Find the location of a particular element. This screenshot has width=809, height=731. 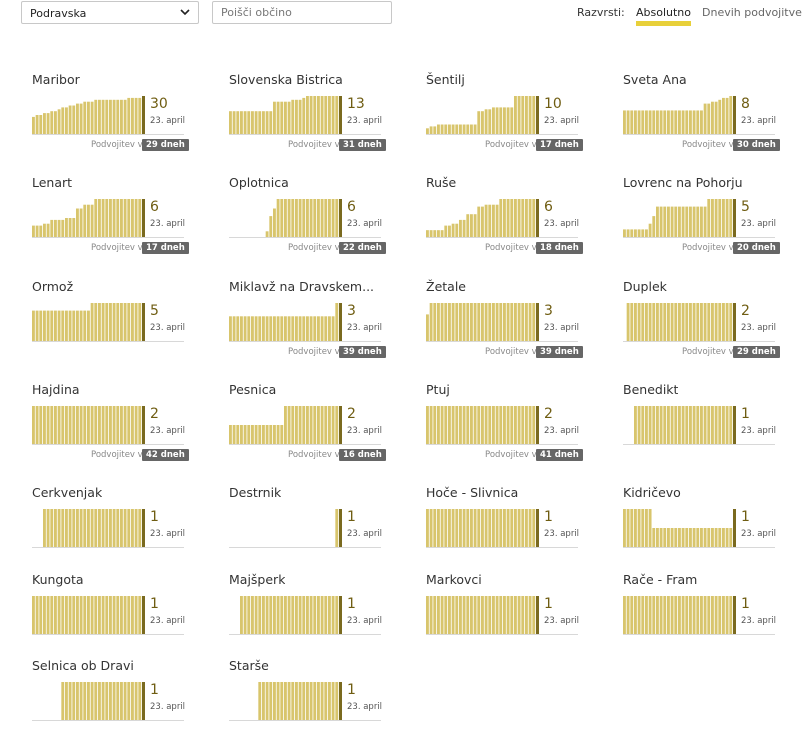

municipality-card: Šentilj 10 23. april Podvojitev v 17 dneh is located at coordinates (506, 117).